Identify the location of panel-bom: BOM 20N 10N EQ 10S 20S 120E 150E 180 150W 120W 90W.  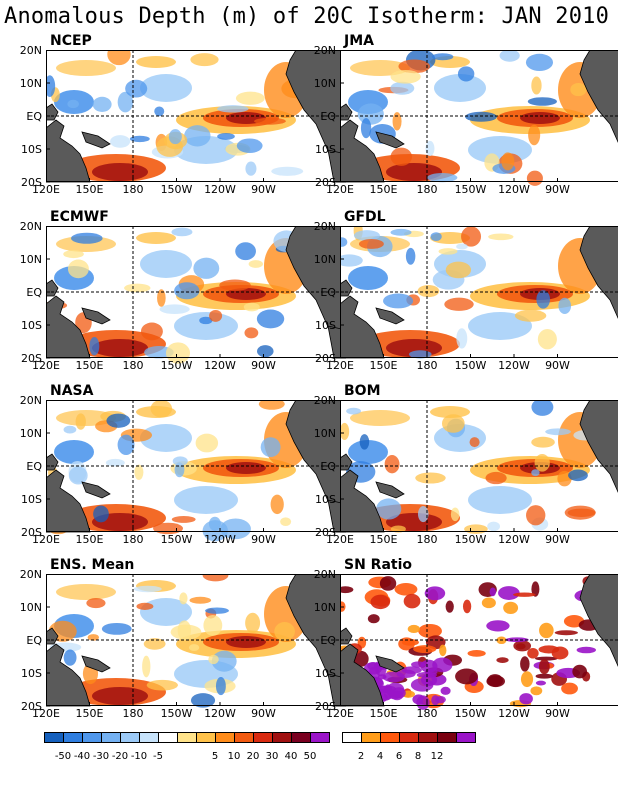
(466, 471).